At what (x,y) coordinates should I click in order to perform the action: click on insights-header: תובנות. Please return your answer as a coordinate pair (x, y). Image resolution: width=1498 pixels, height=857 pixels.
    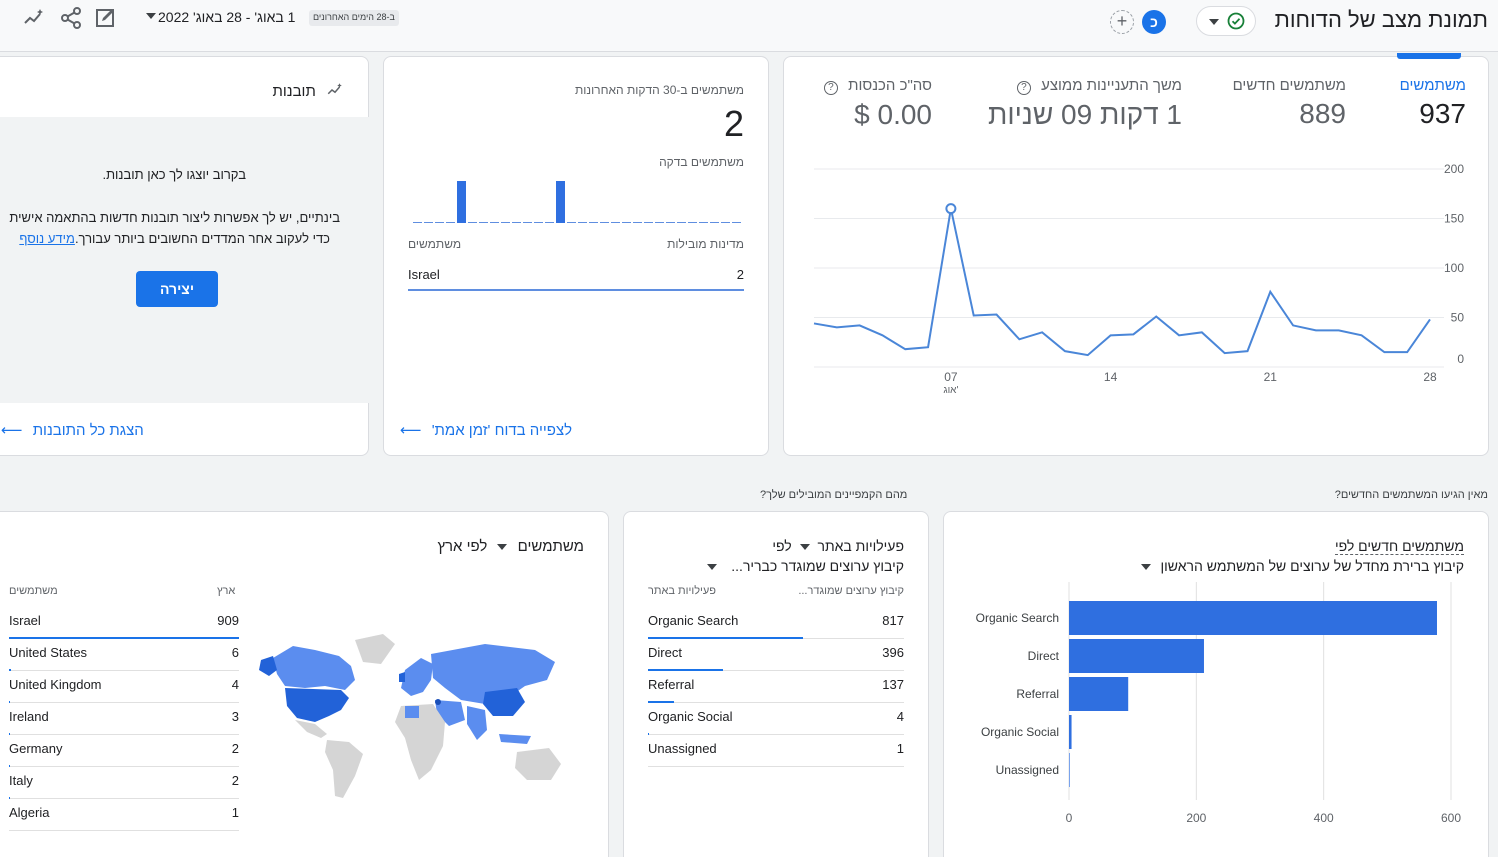
    Looking at the image, I should click on (308, 92).